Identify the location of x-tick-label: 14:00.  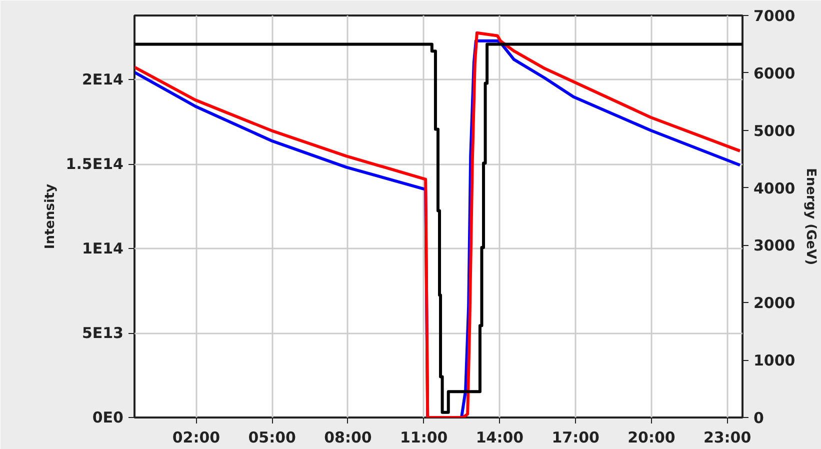
(500, 437).